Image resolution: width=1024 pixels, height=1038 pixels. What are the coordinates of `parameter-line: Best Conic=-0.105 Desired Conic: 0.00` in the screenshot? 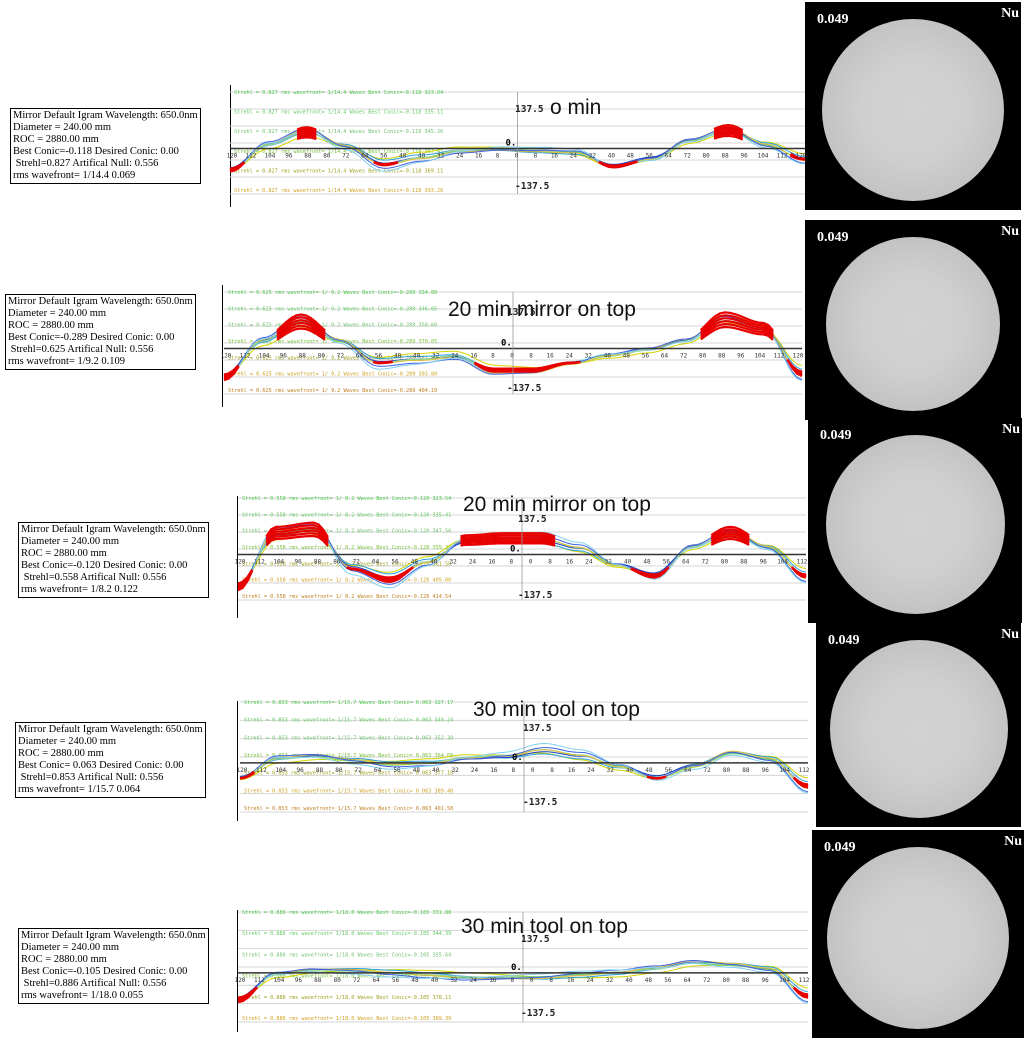 It's located at (104, 971).